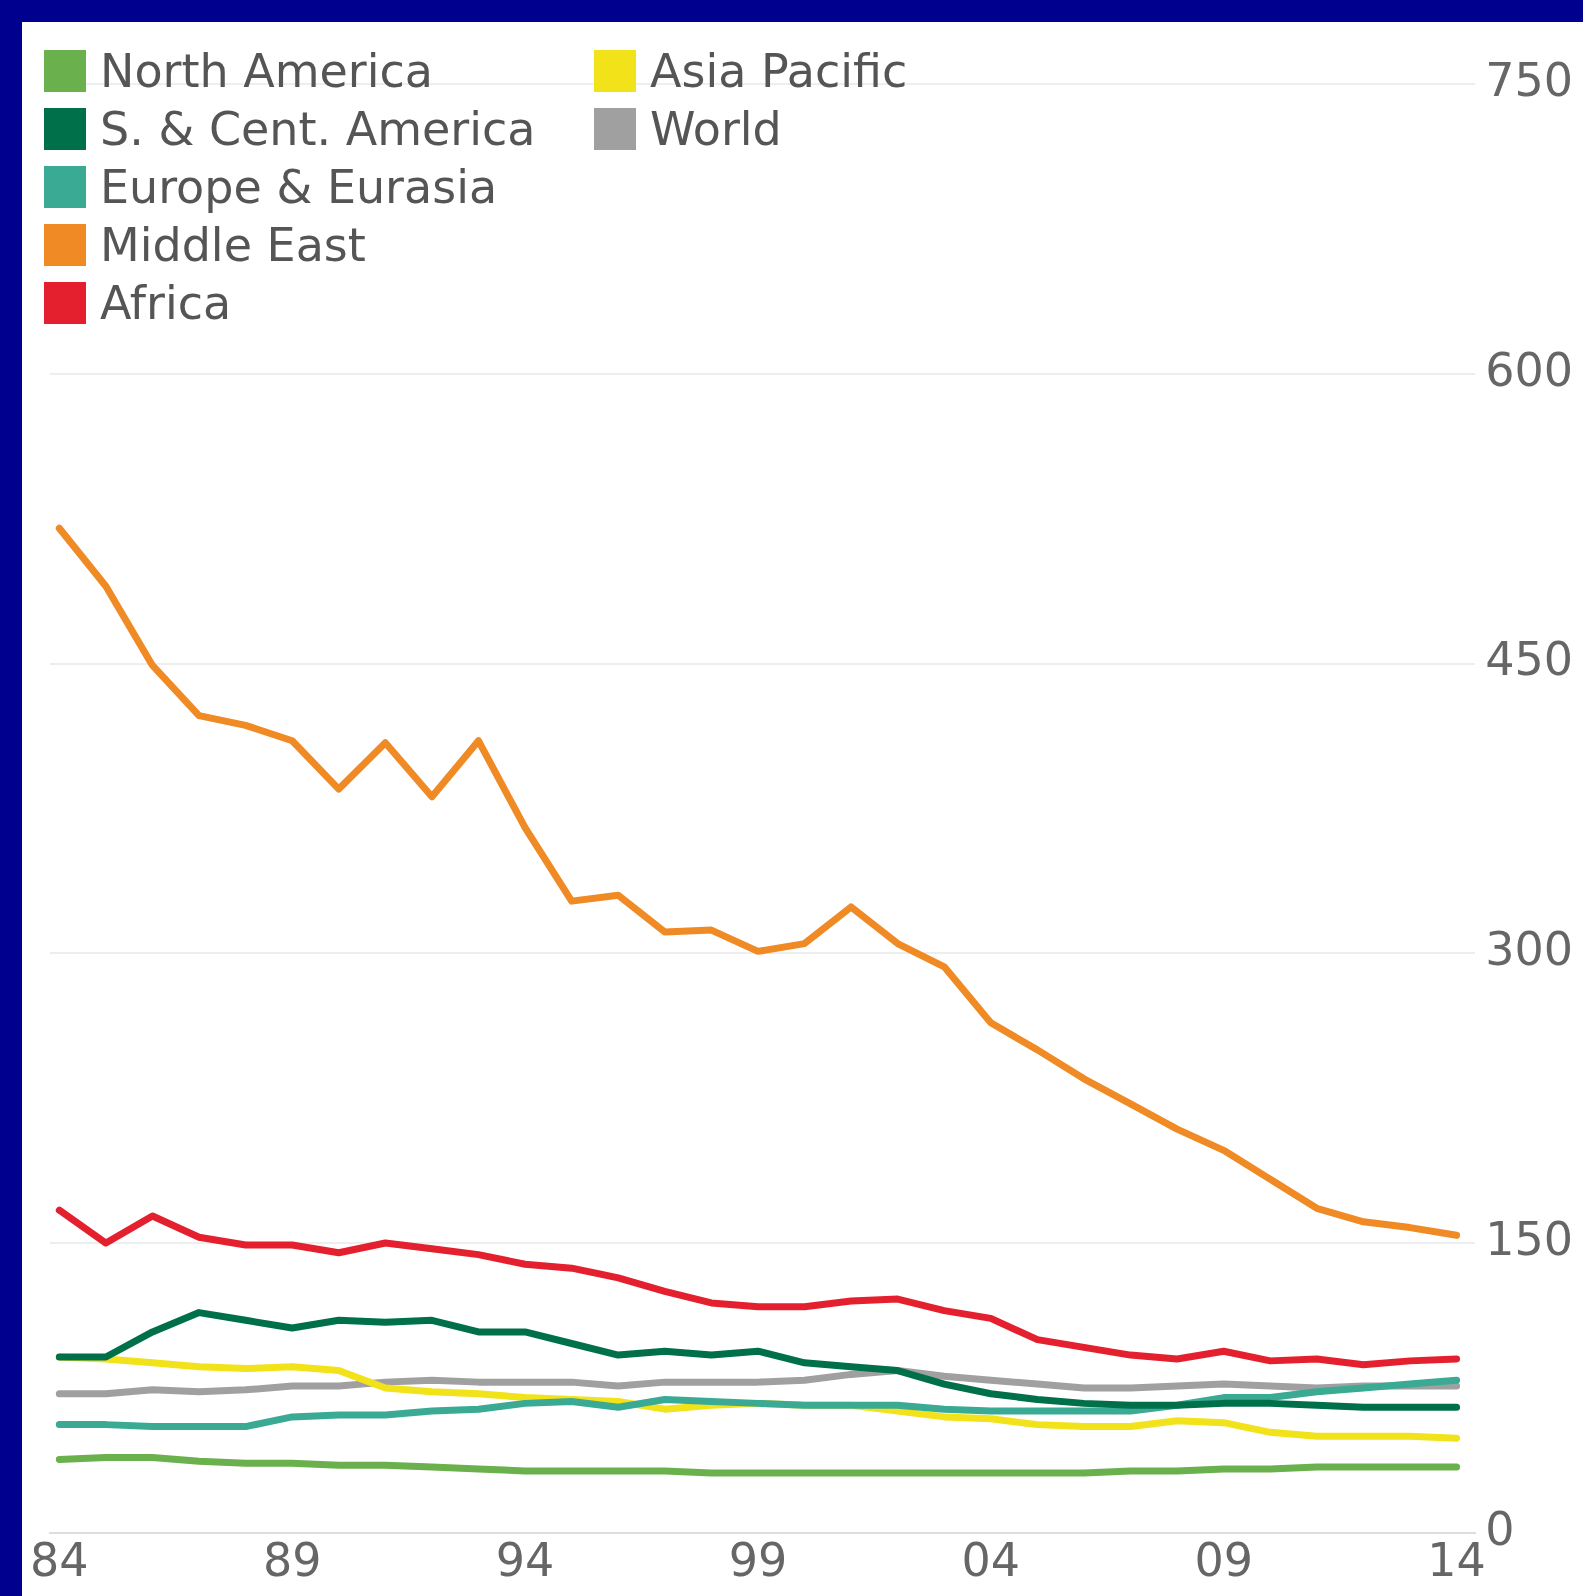 The width and height of the screenshot is (1583, 1596). I want to click on legend-label: S. & Cent. America, so click(318, 129).